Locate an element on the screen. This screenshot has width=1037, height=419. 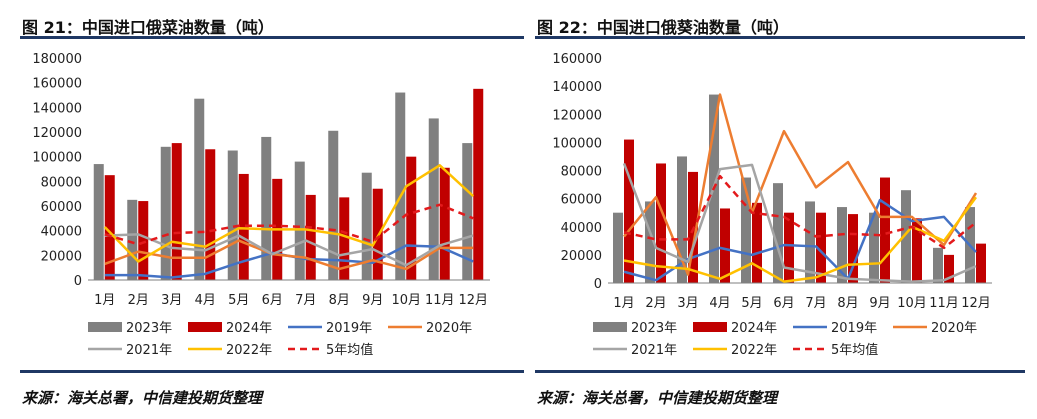
bar-2024年-6月 is located at coordinates (789, 247).